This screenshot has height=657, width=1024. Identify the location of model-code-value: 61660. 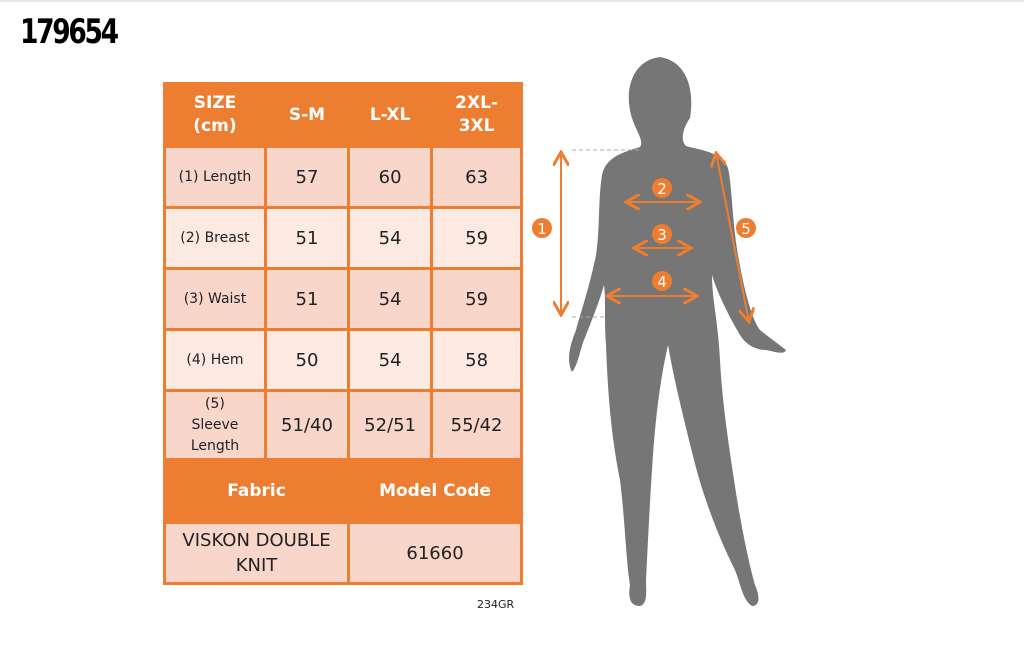
(435, 553).